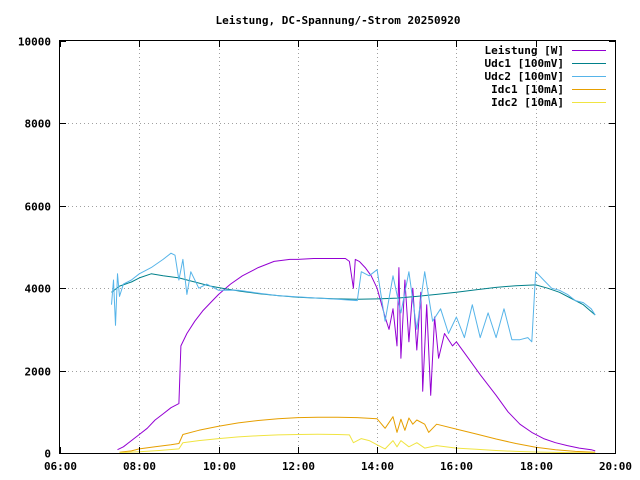 This screenshot has width=640, height=480. What do you see at coordinates (47, 454) in the screenshot?
I see `y-tick-label: 0` at bounding box center [47, 454].